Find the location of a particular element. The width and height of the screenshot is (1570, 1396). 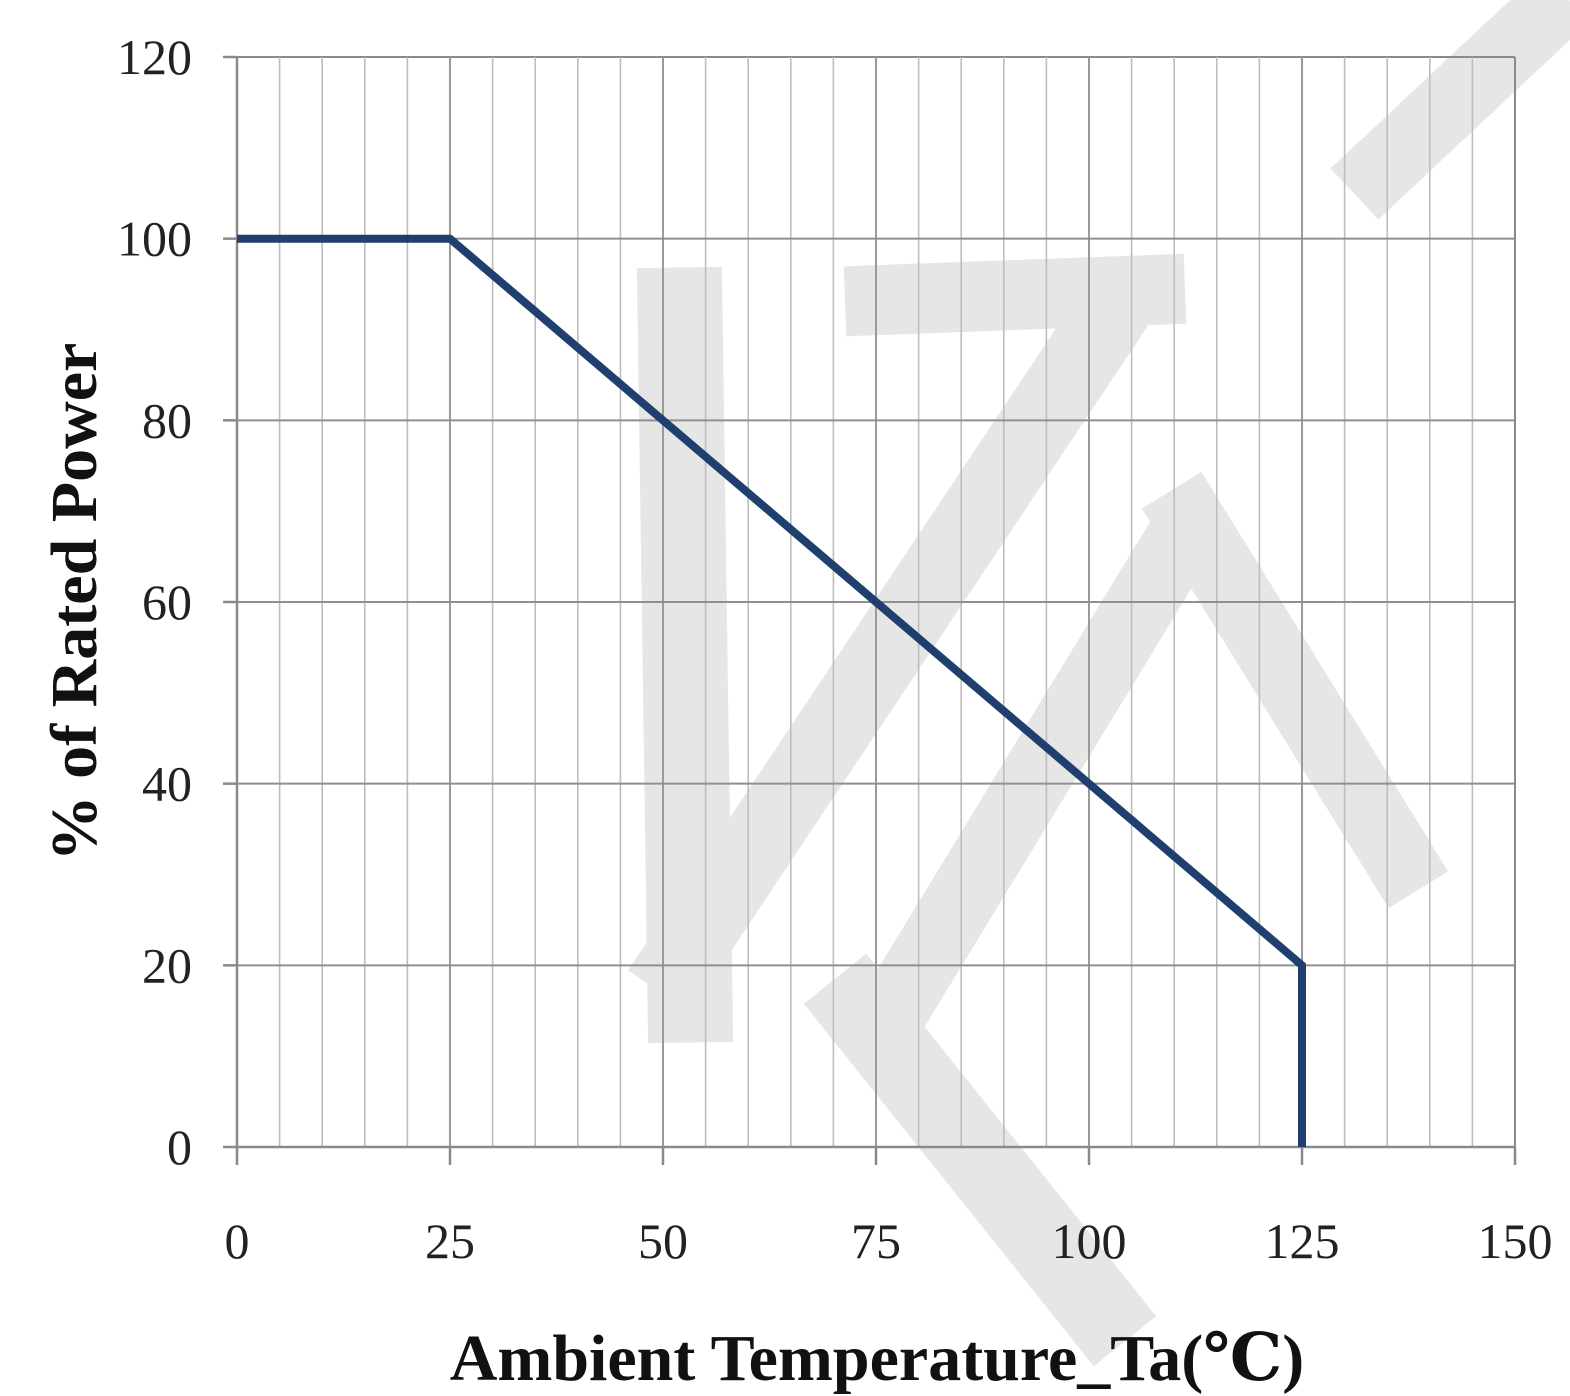

x-tick-label: 25 is located at coordinates (450, 1241).